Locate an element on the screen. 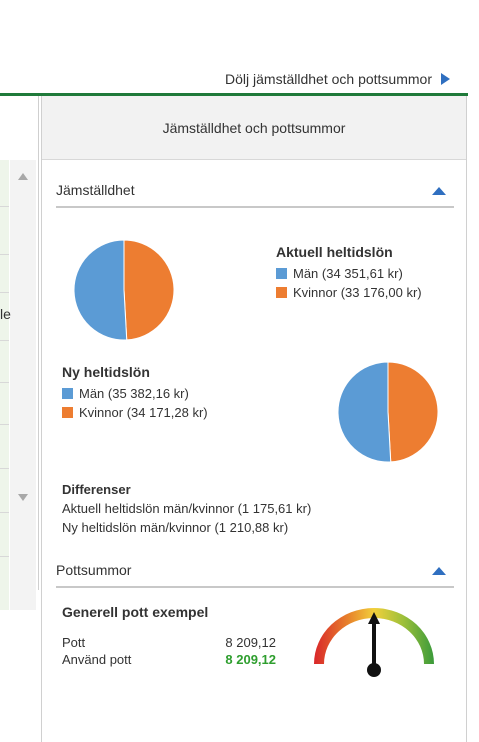 The width and height of the screenshot is (479, 742). legend-label-women: Kvinnor (34 171,28 kr) is located at coordinates (143, 412).